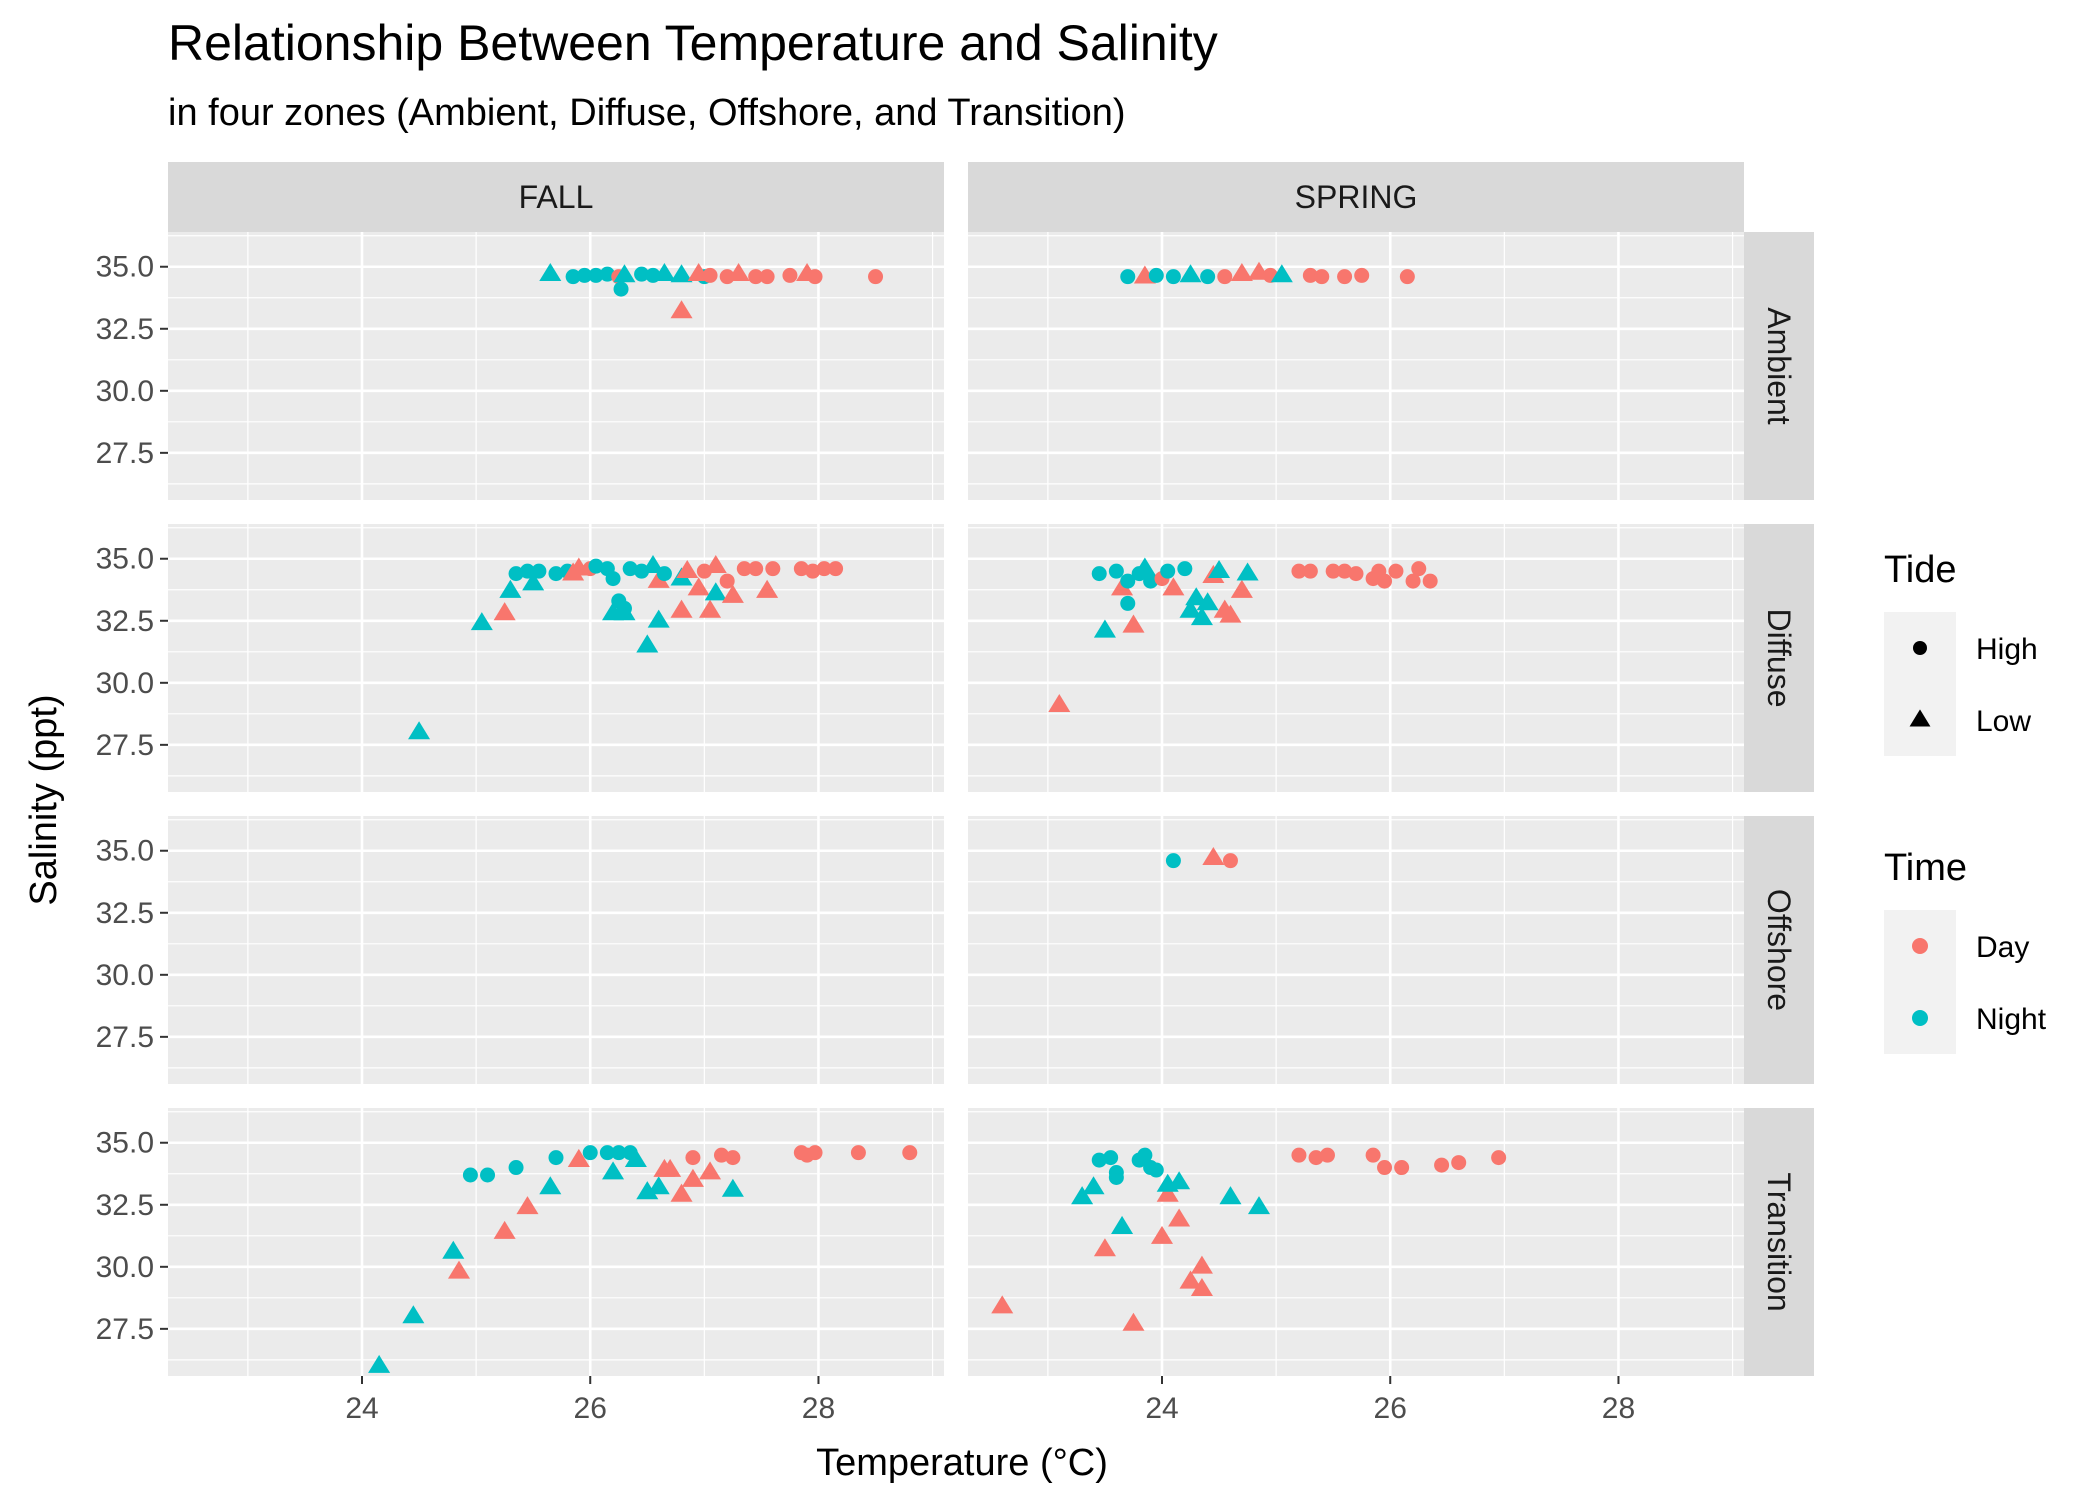 The image size is (2100, 1500). I want to click on y-axis-title: Salinity (ppt), so click(44, 799).